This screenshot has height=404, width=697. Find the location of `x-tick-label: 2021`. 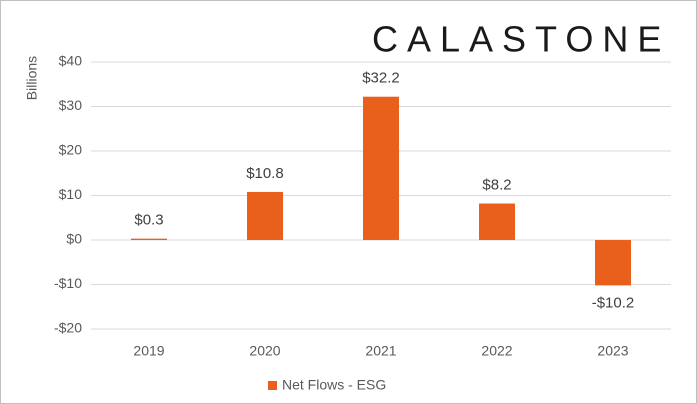

x-tick-label: 2021 is located at coordinates (380, 351).